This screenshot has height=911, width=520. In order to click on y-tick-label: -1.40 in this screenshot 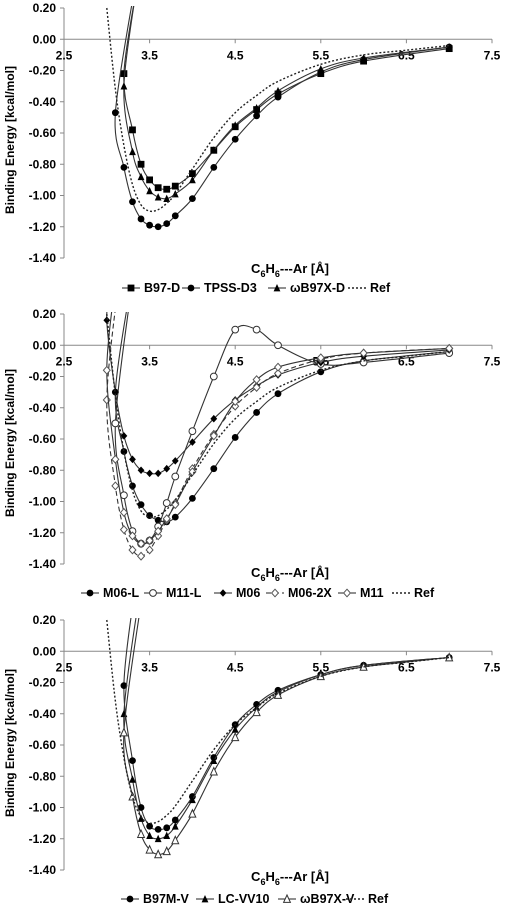, I will do `click(43, 564)`.